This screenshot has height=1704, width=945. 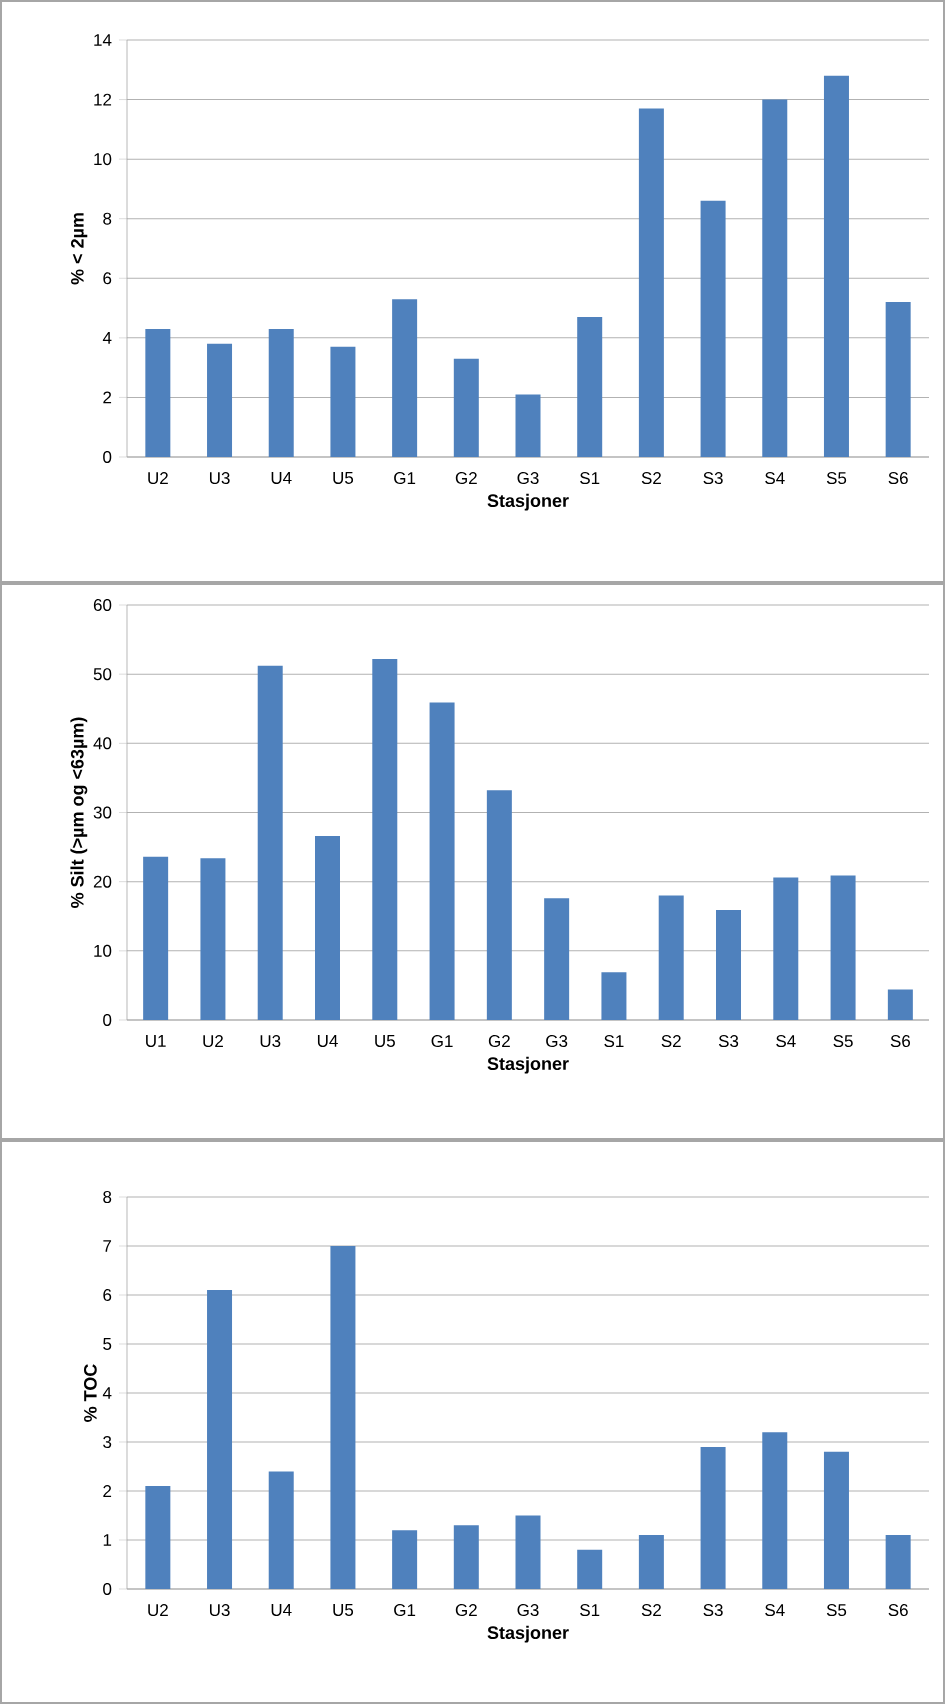 What do you see at coordinates (103, 40) in the screenshot?
I see `y-tick-label: 14` at bounding box center [103, 40].